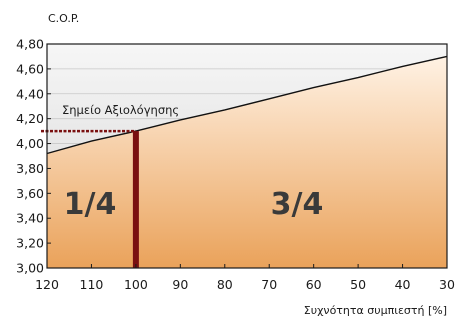  What do you see at coordinates (375, 310) in the screenshot?
I see `x-axis-title: Συχνότητα συμπιεστή [%]` at bounding box center [375, 310].